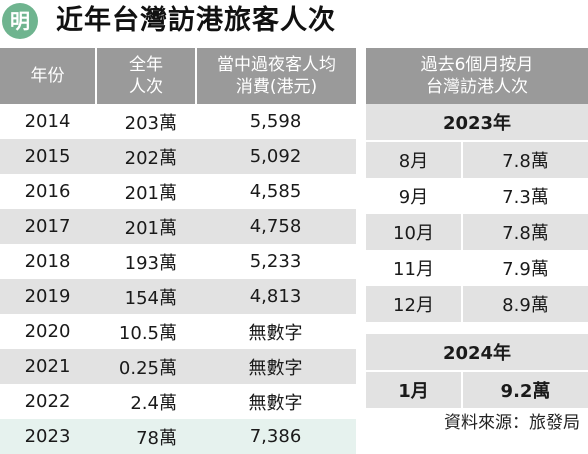  Describe the element at coordinates (178, 121) in the screenshot. I see `table-row: 2014 203萬 5,598` at that location.